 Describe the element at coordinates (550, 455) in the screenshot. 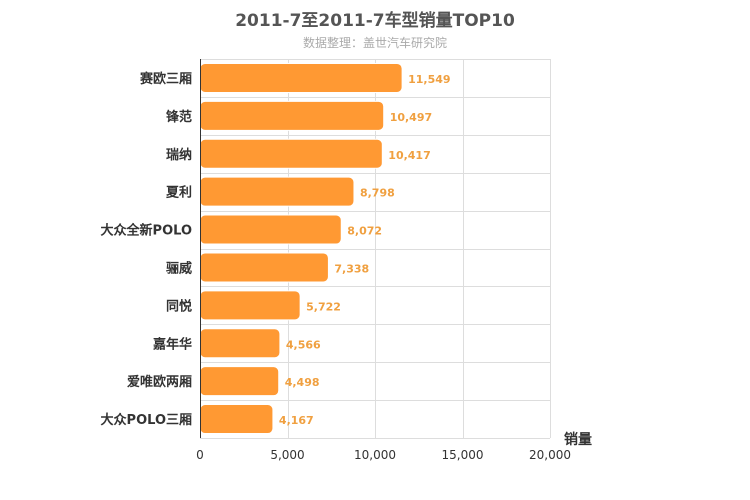

I see `x-tick-label: 20,000` at that location.